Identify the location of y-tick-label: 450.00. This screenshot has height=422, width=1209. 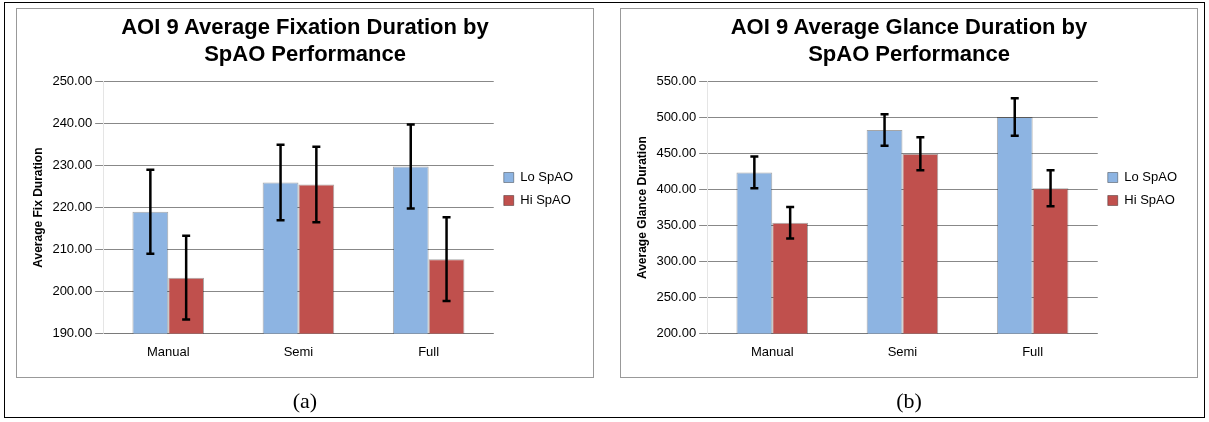
(676, 153).